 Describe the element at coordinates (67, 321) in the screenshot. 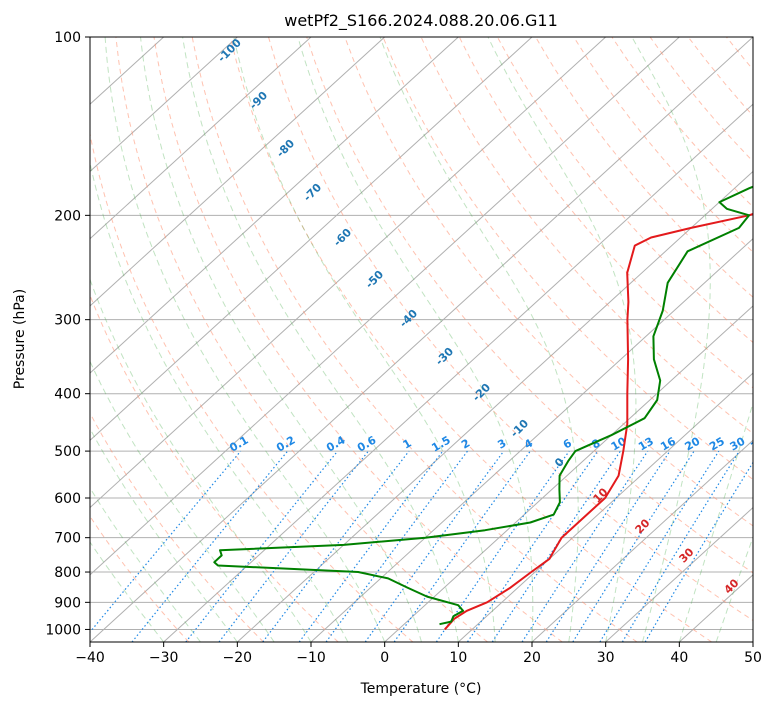

I see `y-tick-label: 300` at that location.